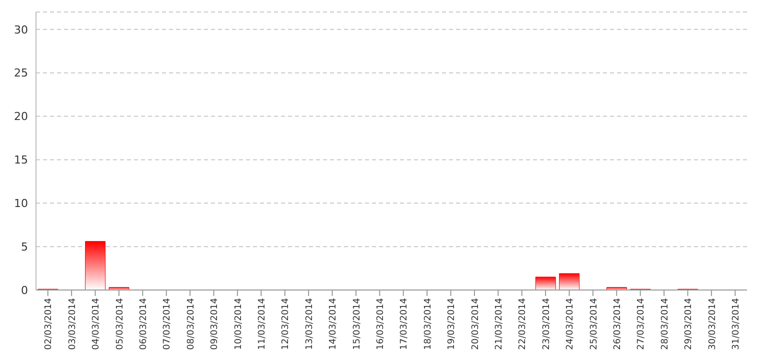 The height and width of the screenshot is (364, 761). Describe the element at coordinates (21, 160) in the screenshot. I see `y-tick-label: 15` at that location.